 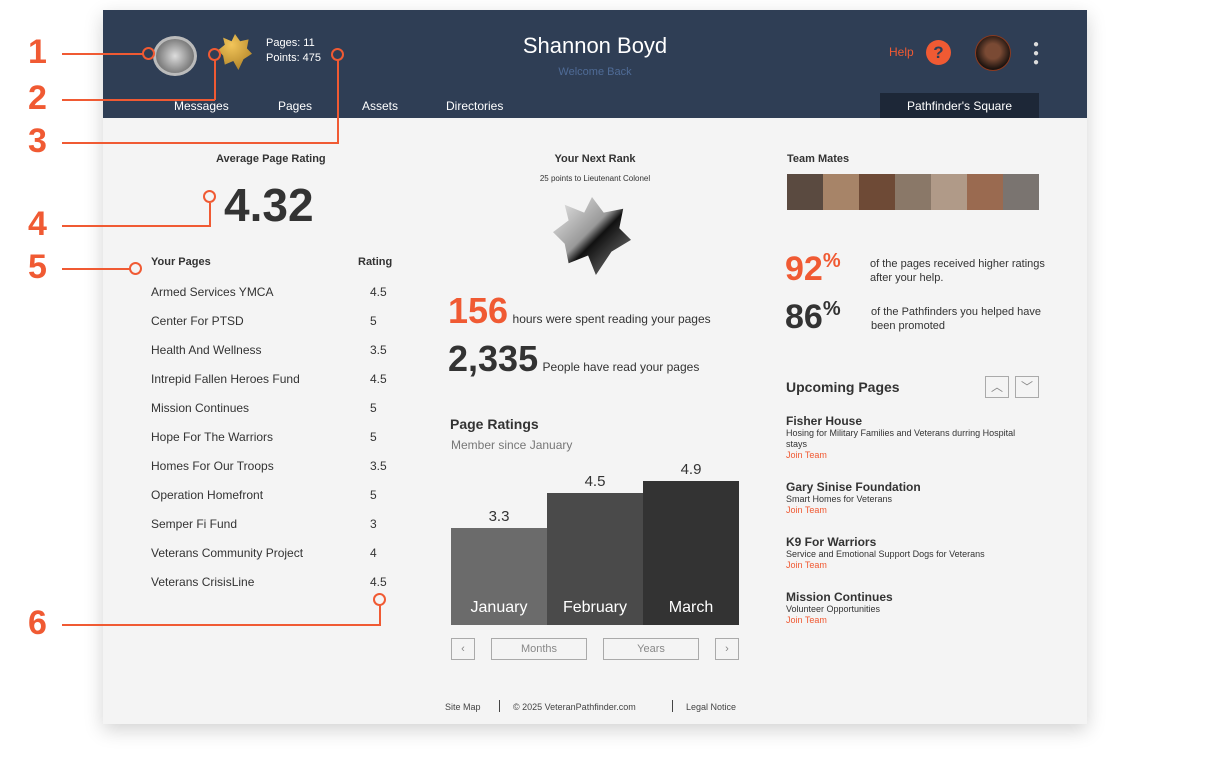 I want to click on next-rank-title: Your Next Rank, so click(x=595, y=159).